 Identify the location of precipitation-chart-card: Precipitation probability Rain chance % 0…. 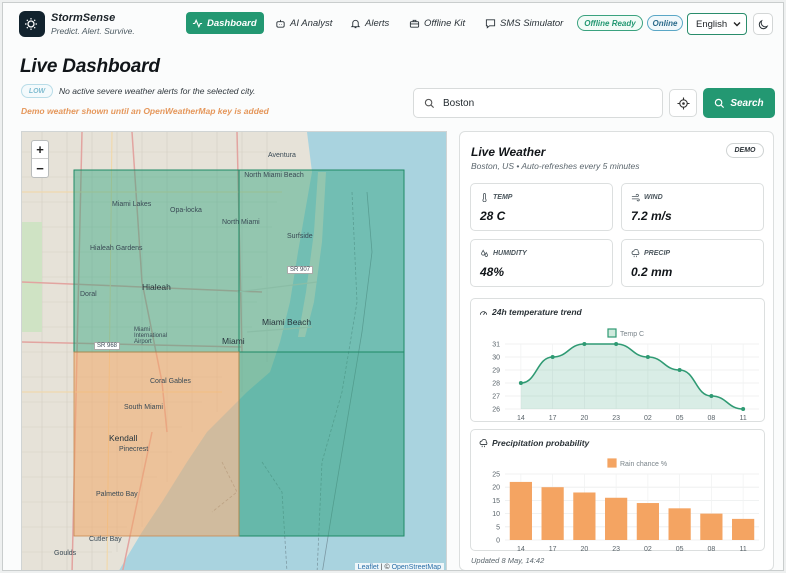
(617, 490).